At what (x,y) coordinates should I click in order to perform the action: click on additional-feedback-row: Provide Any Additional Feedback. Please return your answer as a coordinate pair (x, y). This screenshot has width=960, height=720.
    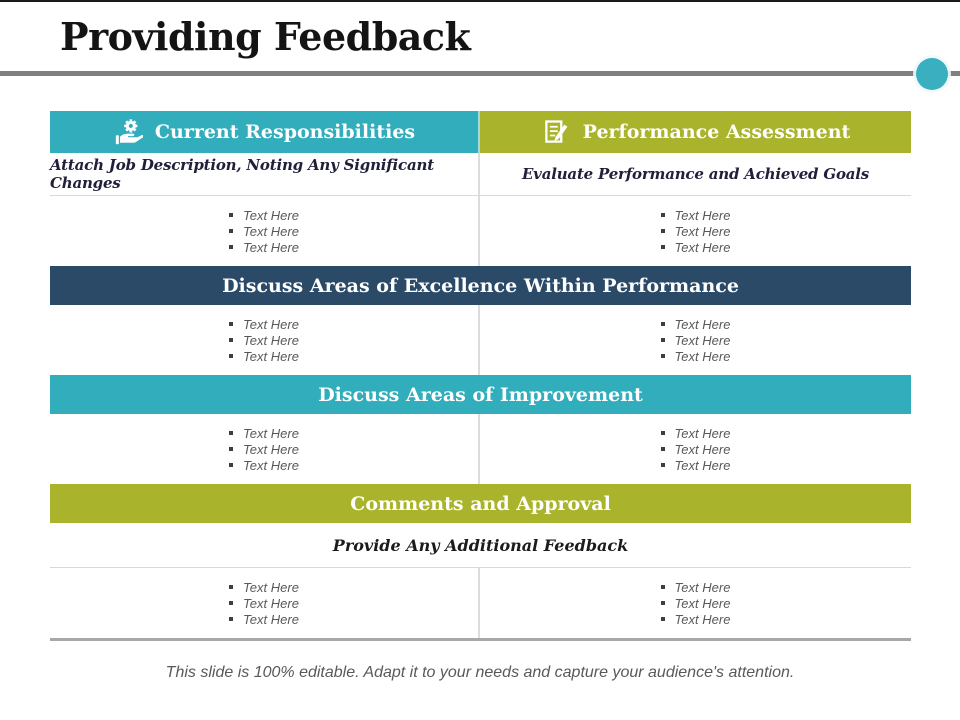
    Looking at the image, I should click on (480, 545).